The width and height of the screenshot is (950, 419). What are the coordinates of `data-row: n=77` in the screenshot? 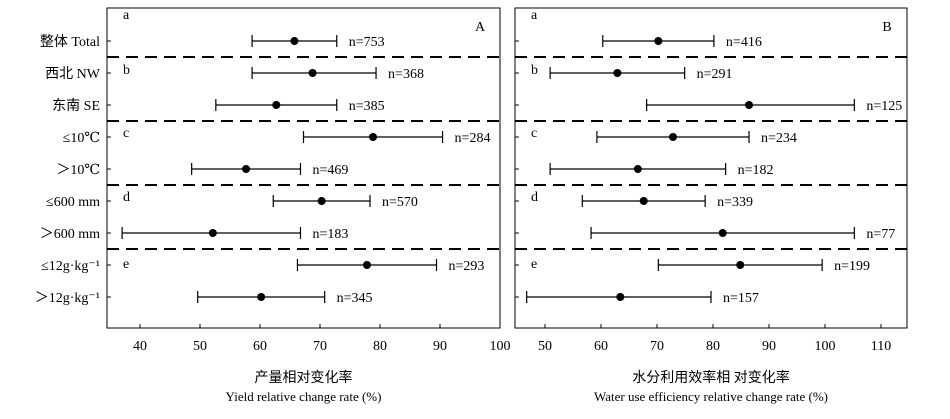 It's located at (742, 234).